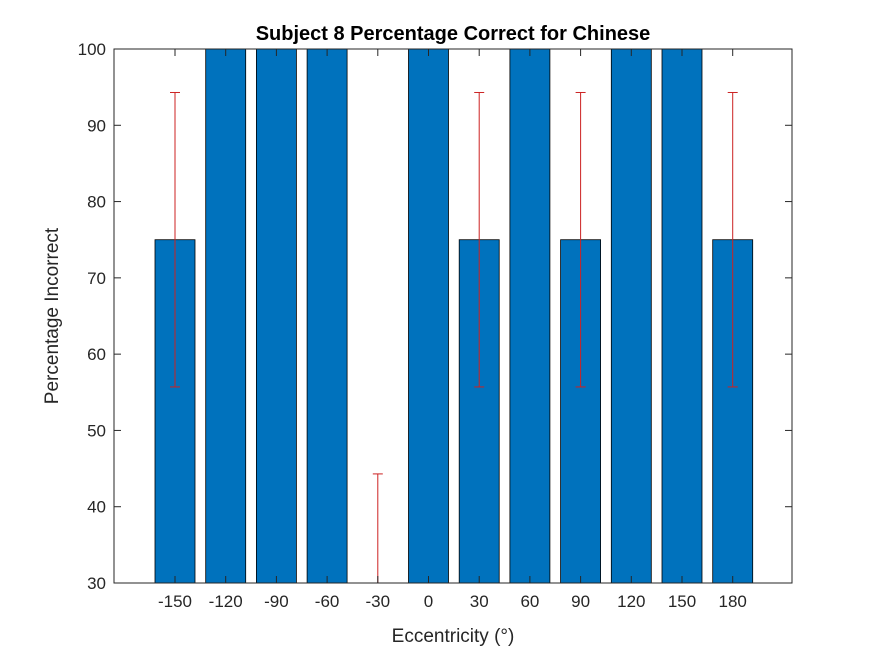 The image size is (875, 661). Describe the element at coordinates (96, 202) in the screenshot. I see `y-tick-label-80: 80` at that location.